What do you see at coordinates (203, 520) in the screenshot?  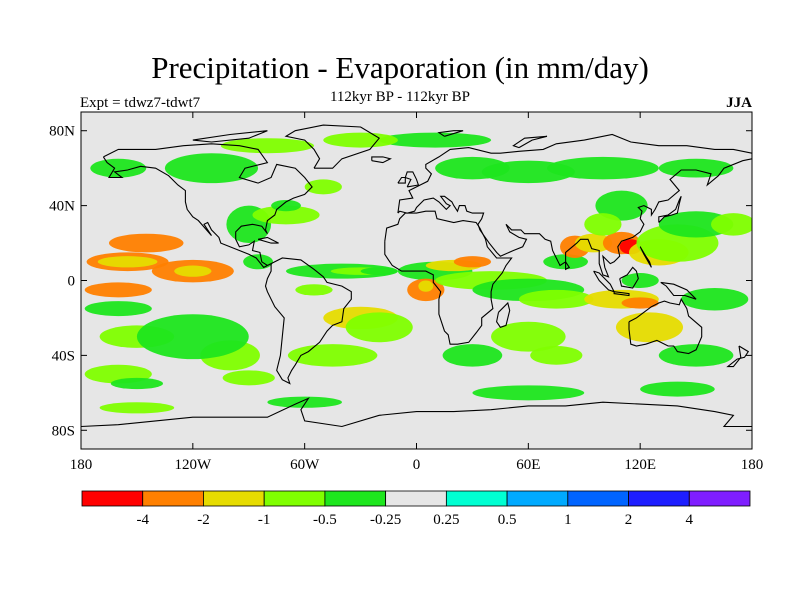 I see `colorbar-label: -2` at bounding box center [203, 520].